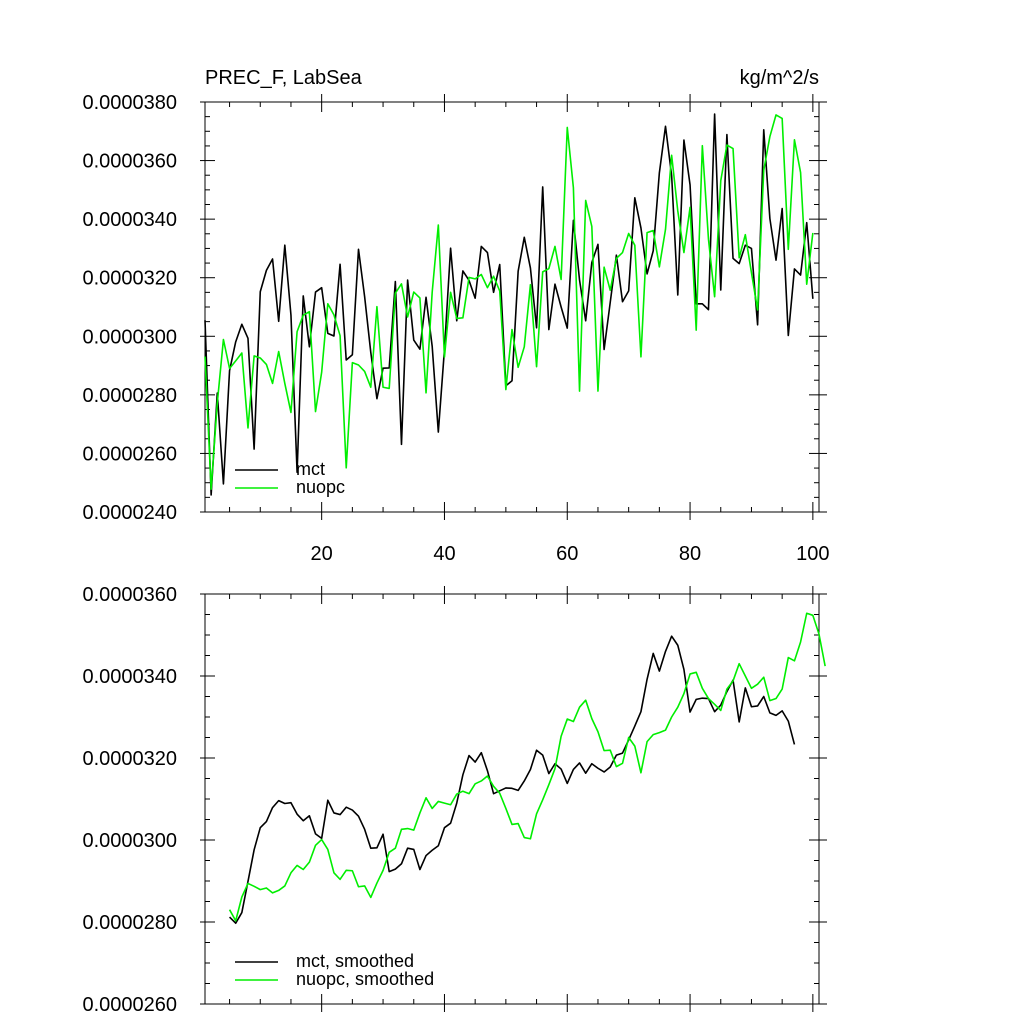 Image resolution: width=1024 pixels, height=1024 pixels. What do you see at coordinates (322, 554) in the screenshot?
I see `top-x-tick-label: 20` at bounding box center [322, 554].